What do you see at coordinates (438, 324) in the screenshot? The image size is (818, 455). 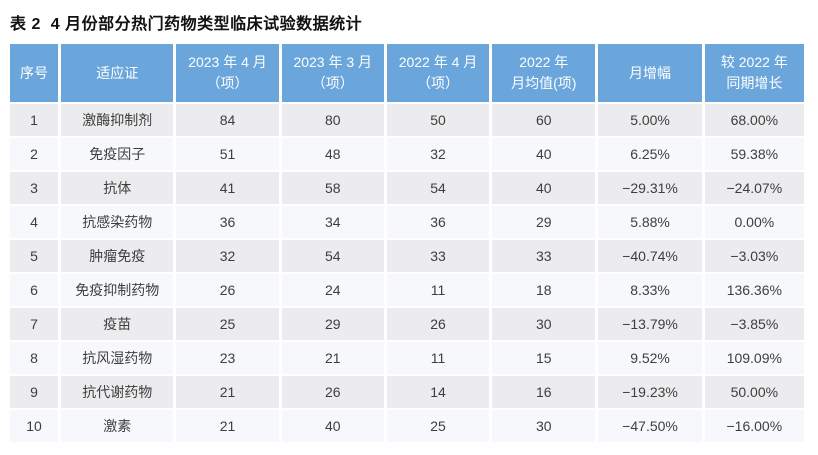 I see `value-2022-04-cell: 26` at bounding box center [438, 324].